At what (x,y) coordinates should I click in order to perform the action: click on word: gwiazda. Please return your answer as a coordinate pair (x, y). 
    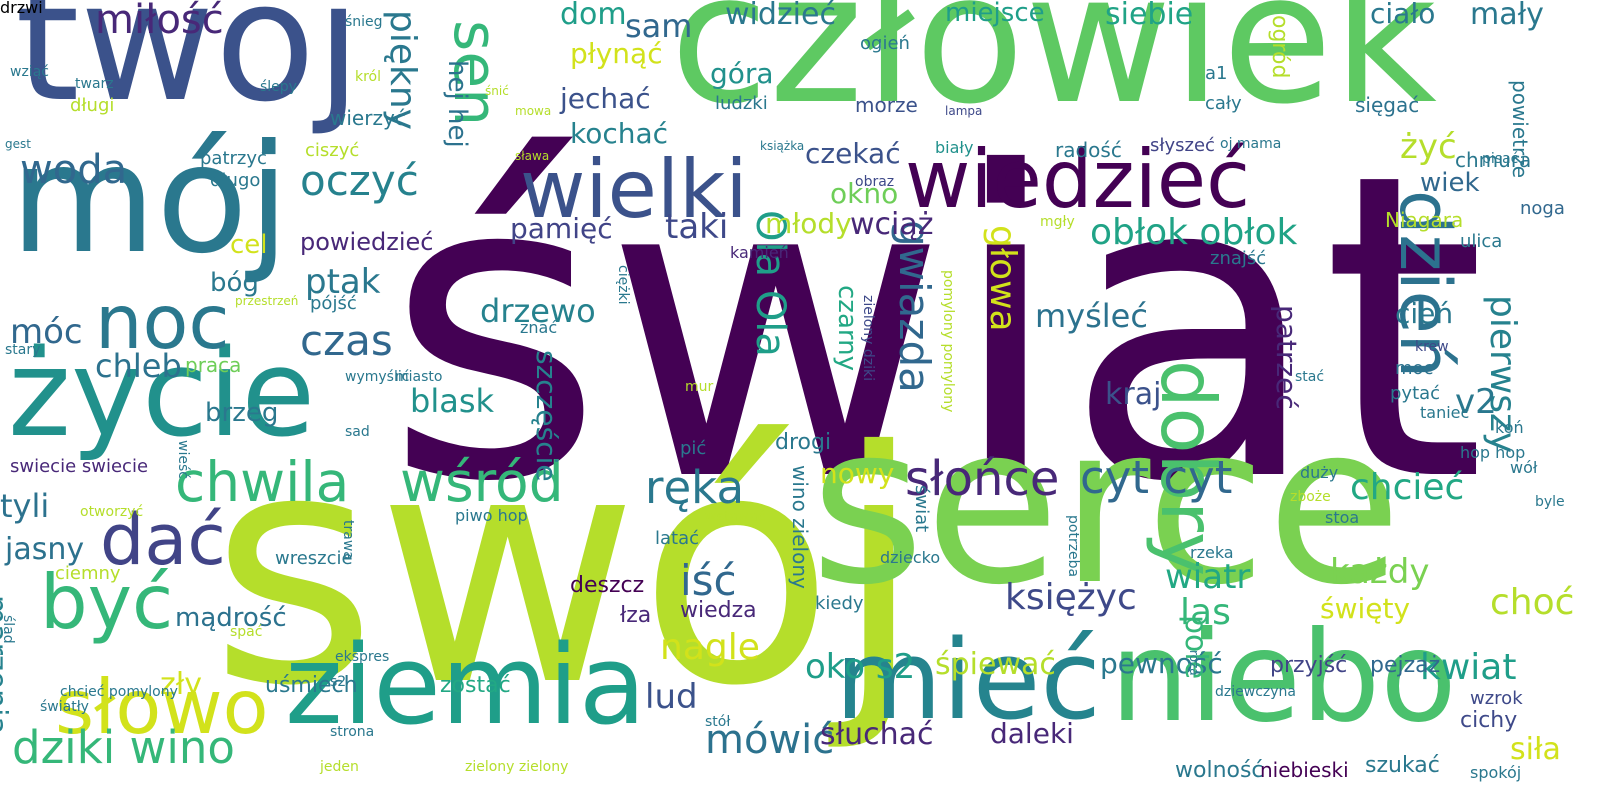
    Looking at the image, I should click on (914, 306).